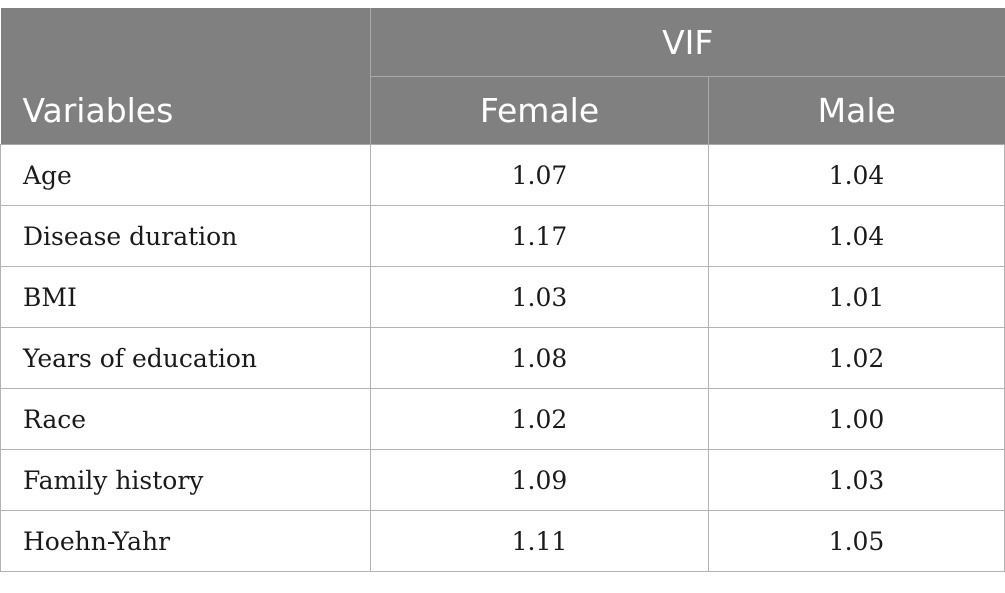  What do you see at coordinates (539, 110) in the screenshot?
I see `header-female: Female` at bounding box center [539, 110].